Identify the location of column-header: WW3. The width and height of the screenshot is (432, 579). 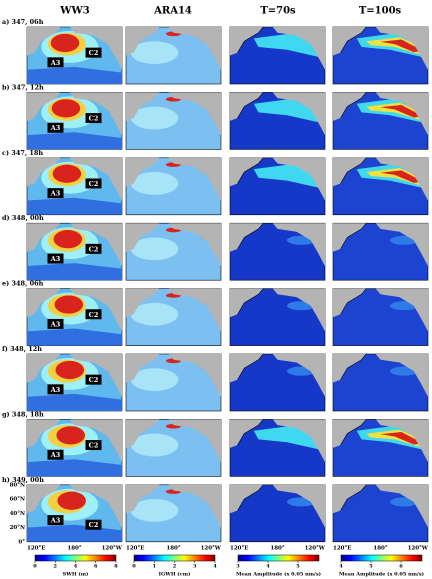
(74, 11).